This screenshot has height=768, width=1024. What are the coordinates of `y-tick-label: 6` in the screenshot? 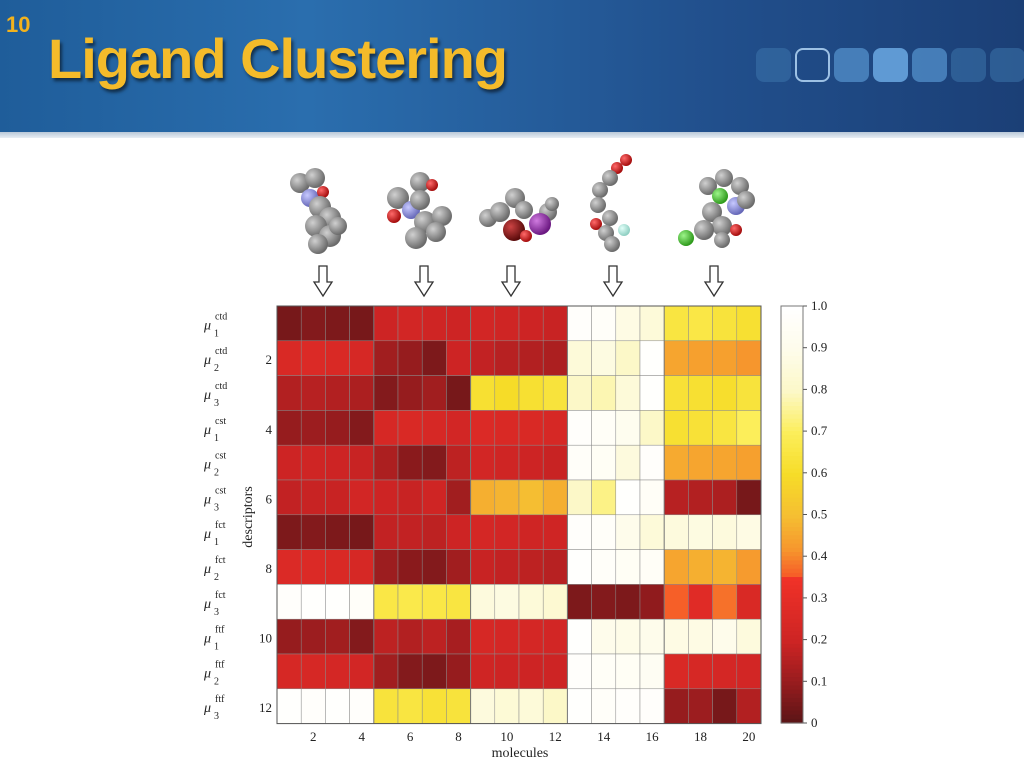 It's located at (269, 498).